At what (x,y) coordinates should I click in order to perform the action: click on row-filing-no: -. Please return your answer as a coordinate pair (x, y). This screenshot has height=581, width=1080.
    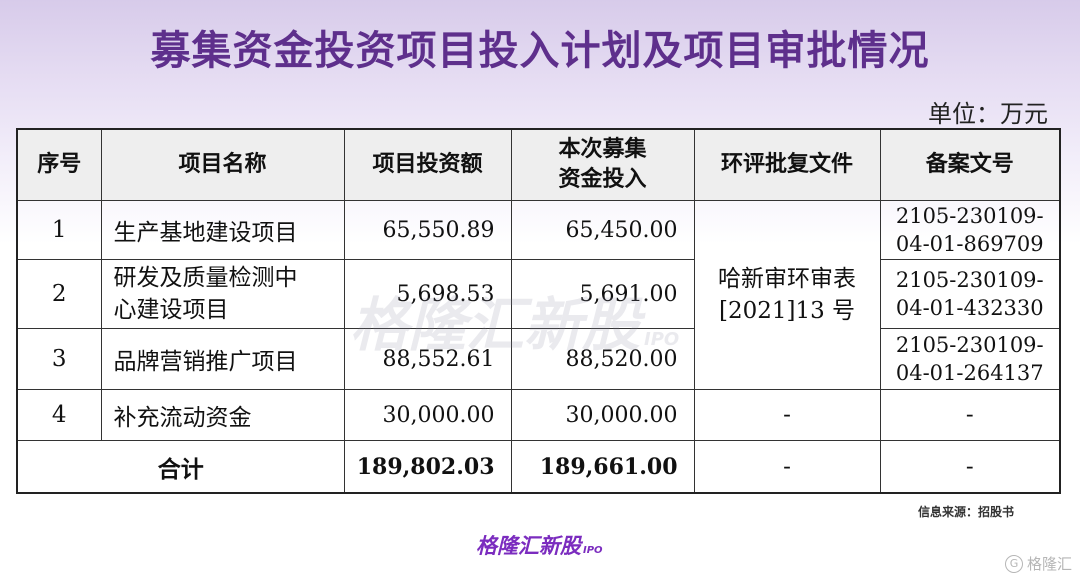
    Looking at the image, I should click on (970, 415).